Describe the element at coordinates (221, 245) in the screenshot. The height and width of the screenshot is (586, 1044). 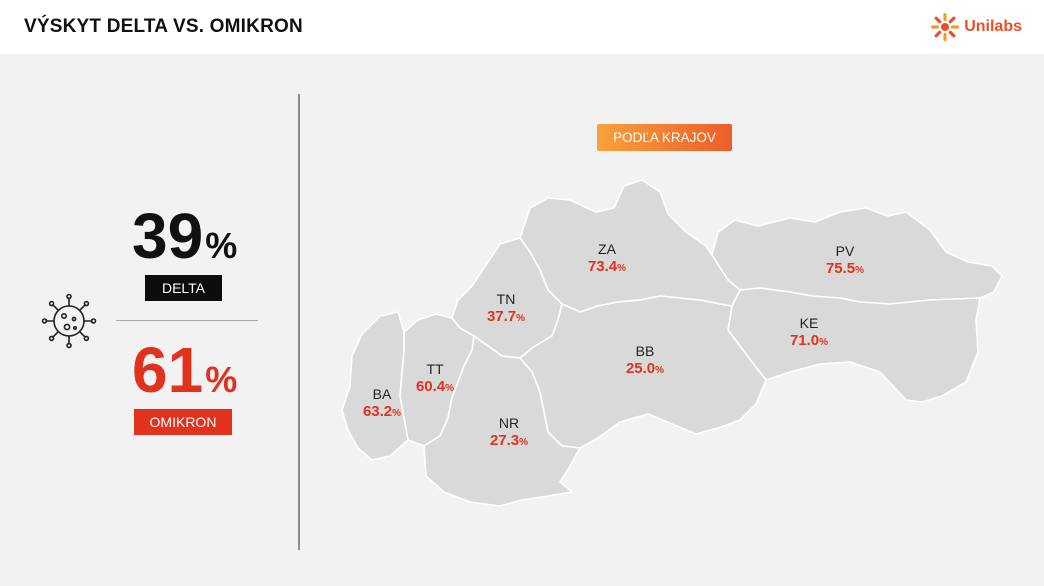
I see `delta-unit: %` at that location.